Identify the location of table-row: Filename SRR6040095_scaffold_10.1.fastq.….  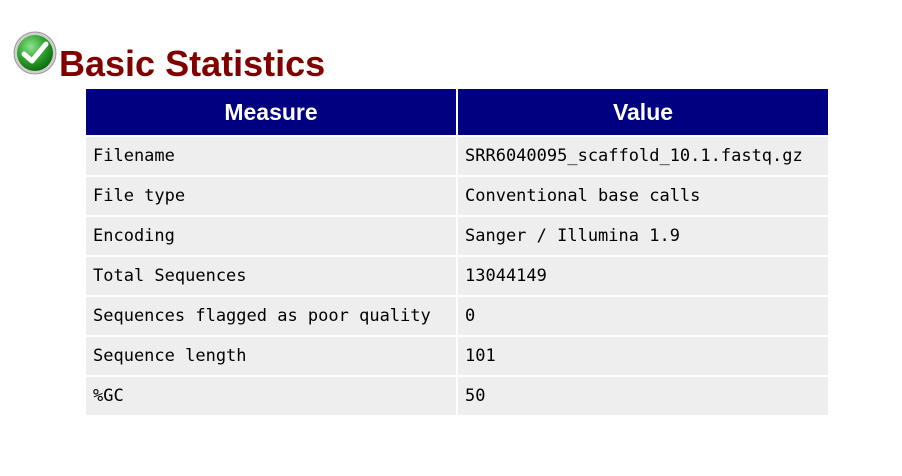
(457, 156).